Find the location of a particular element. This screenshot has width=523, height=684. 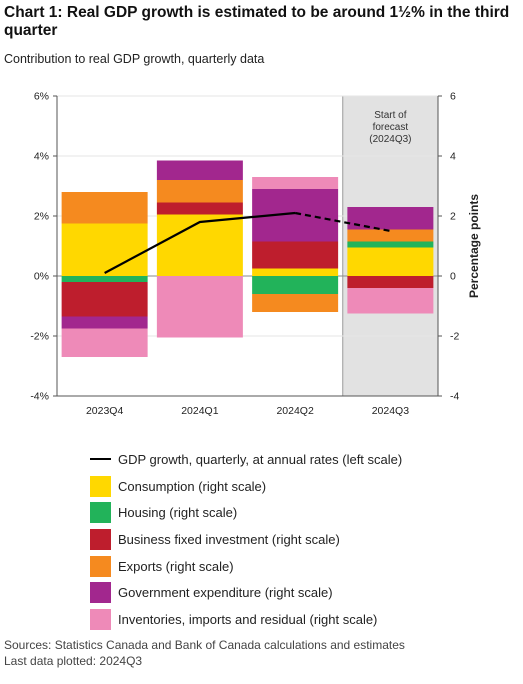

left-tick-label: -4% is located at coordinates (39, 397).